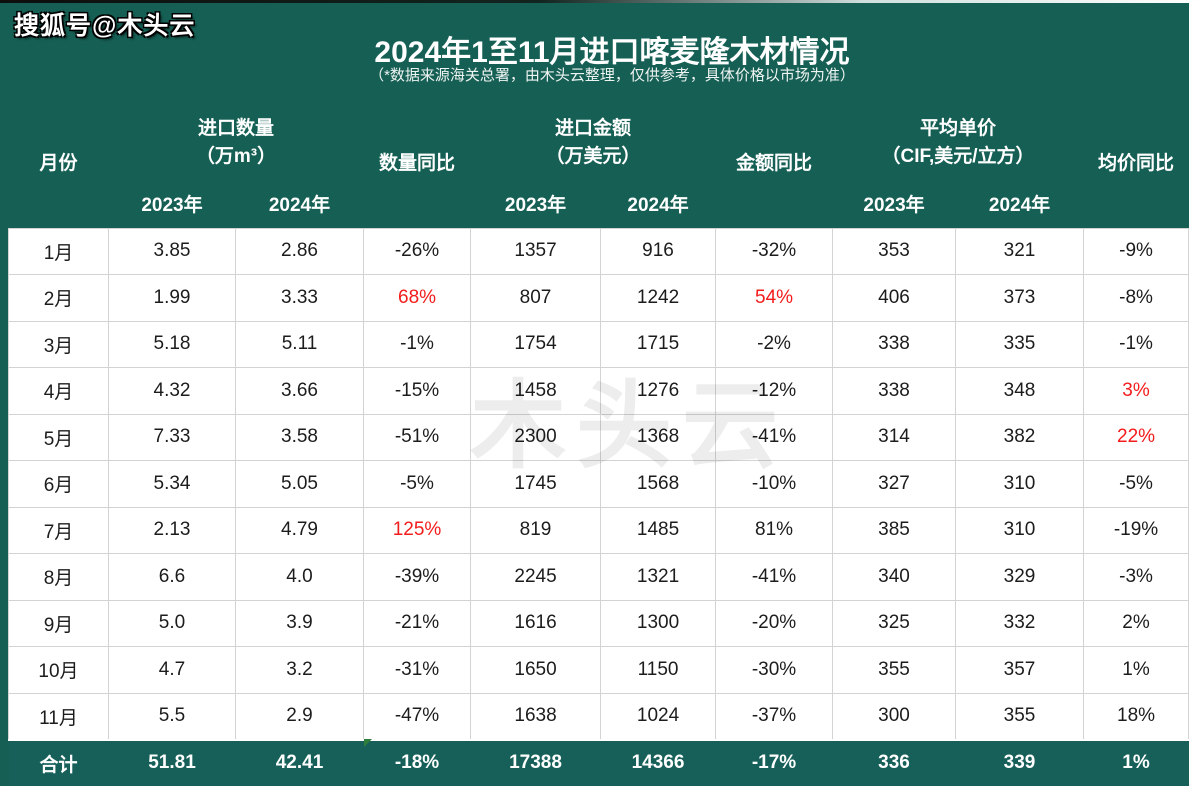 This screenshot has width=1200, height=795. I want to click on cell-amt-2024: 916, so click(658, 251).